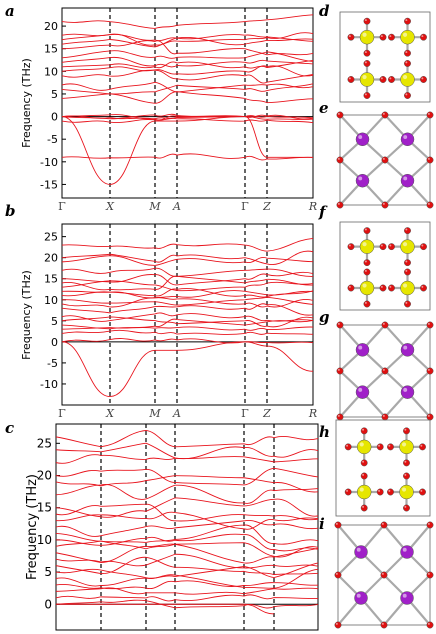 The height and width of the screenshot is (634, 436). I want to click on soft-mode-band, so click(165, 609).